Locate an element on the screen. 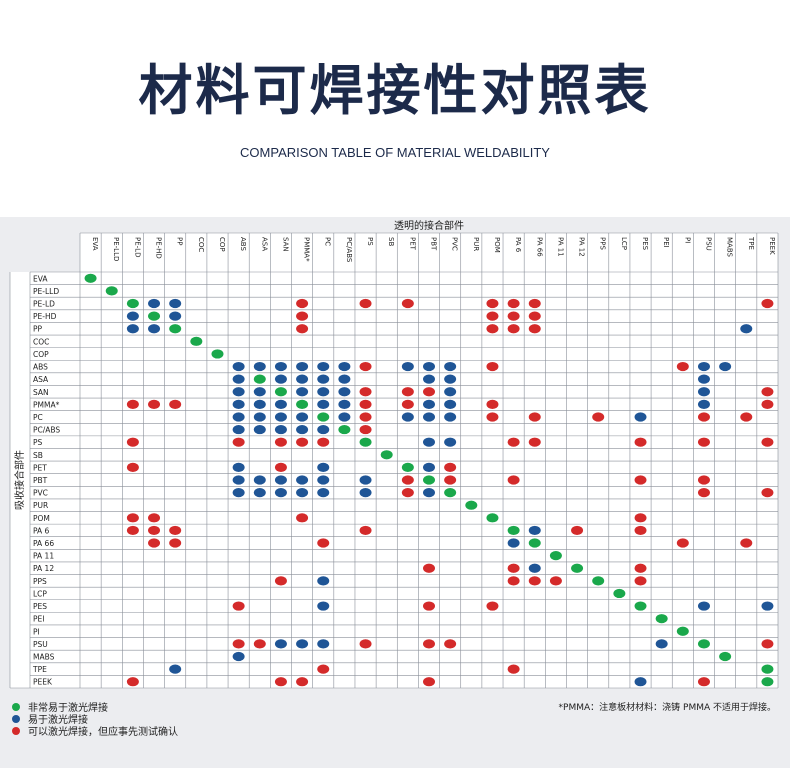 This screenshot has width=790, height=768. column-label: PA 11 is located at coordinates (560, 247).